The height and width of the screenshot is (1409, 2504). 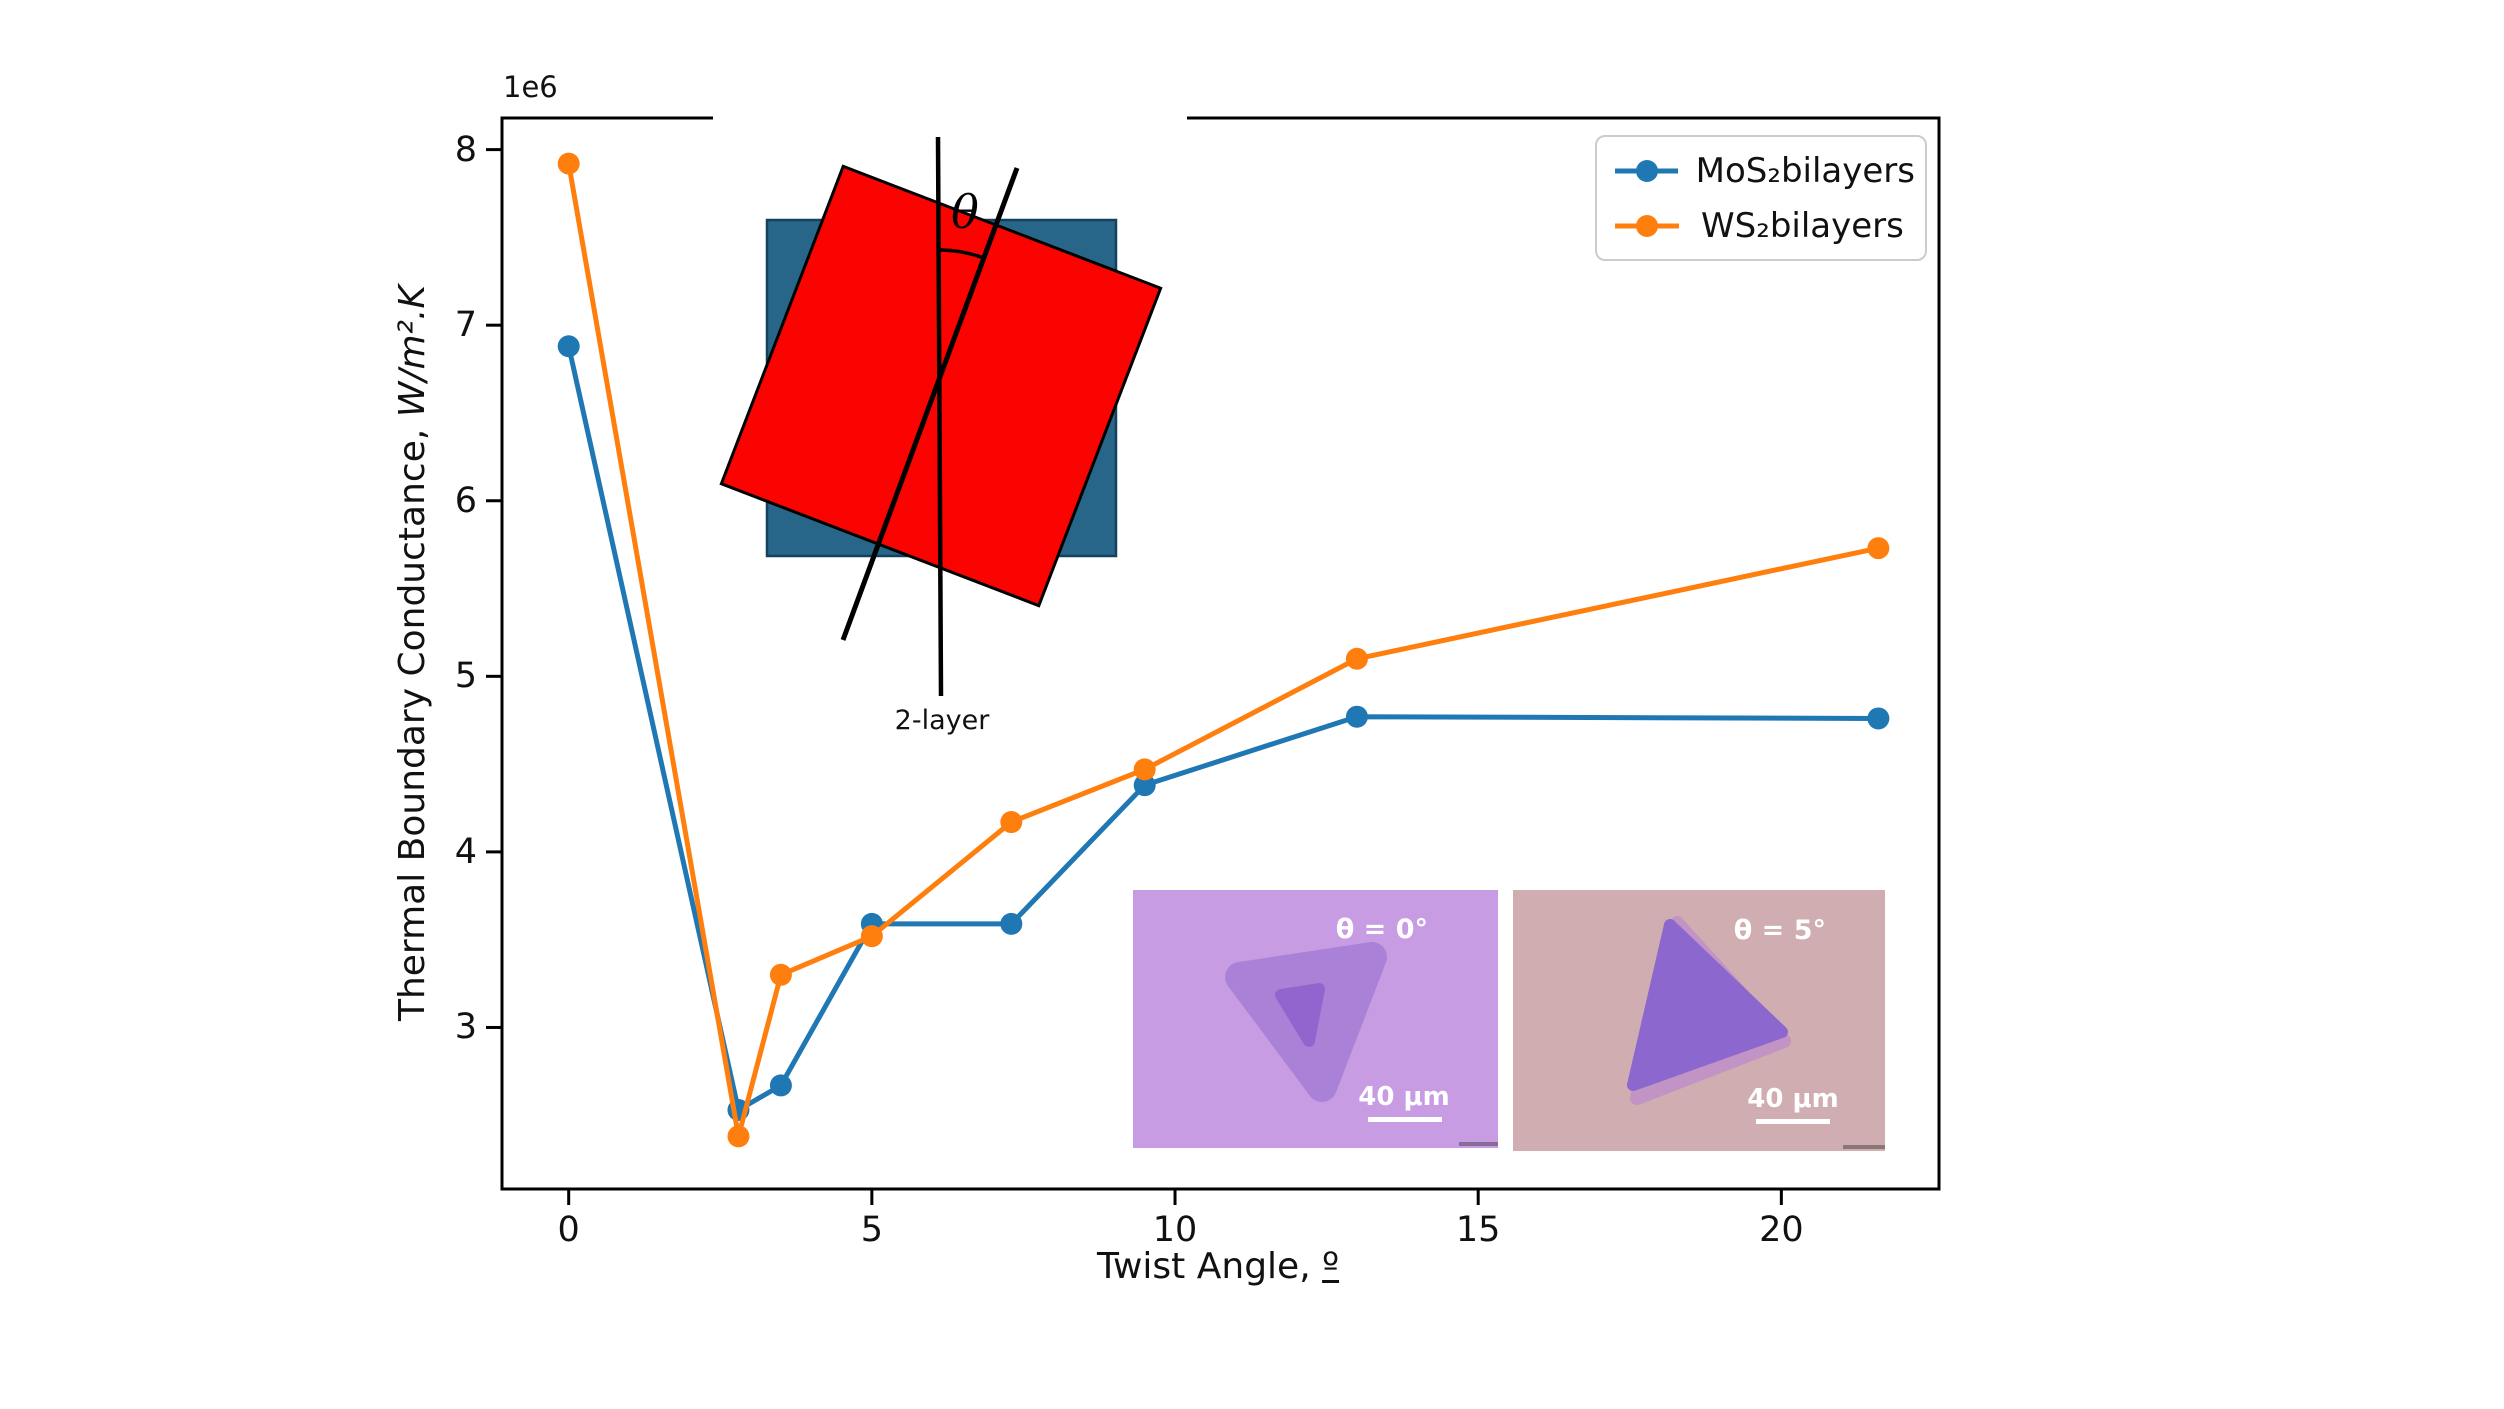 I want to click on x-tick-label: 5, so click(x=871, y=1230).